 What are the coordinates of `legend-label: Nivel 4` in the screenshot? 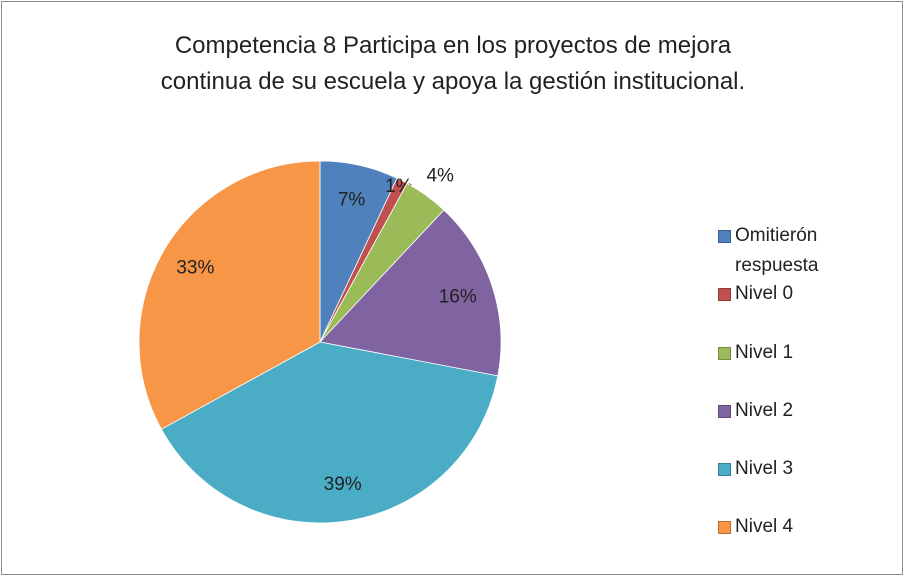 It's located at (764, 526).